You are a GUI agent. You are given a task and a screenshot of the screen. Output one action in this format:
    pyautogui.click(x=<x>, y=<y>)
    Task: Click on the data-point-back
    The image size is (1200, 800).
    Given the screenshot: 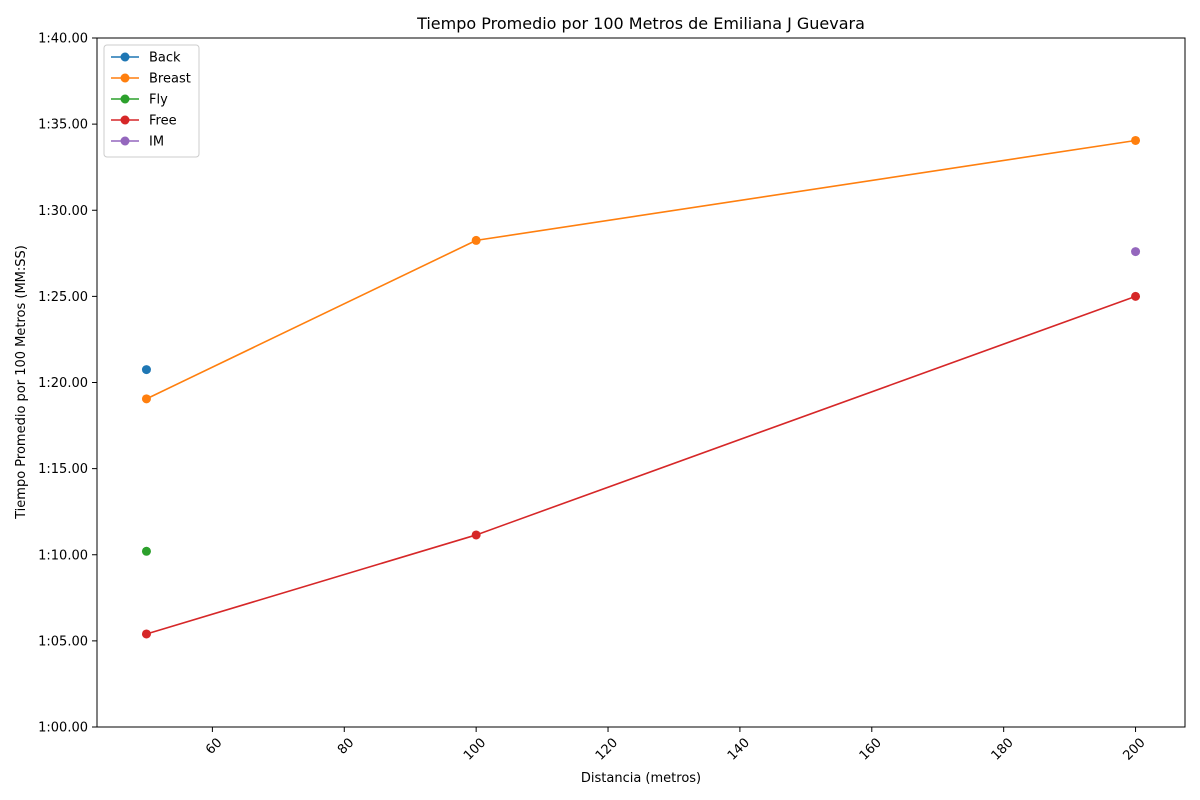 What is the action you would take?
    pyautogui.click(x=146, y=370)
    